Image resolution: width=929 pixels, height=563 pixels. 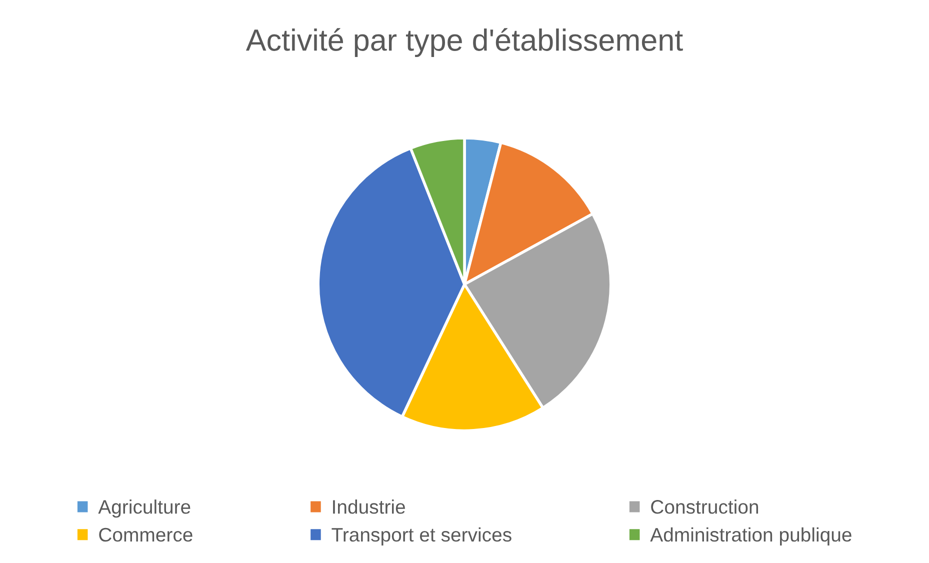 I want to click on legend-label: Administration publique, so click(x=751, y=536).